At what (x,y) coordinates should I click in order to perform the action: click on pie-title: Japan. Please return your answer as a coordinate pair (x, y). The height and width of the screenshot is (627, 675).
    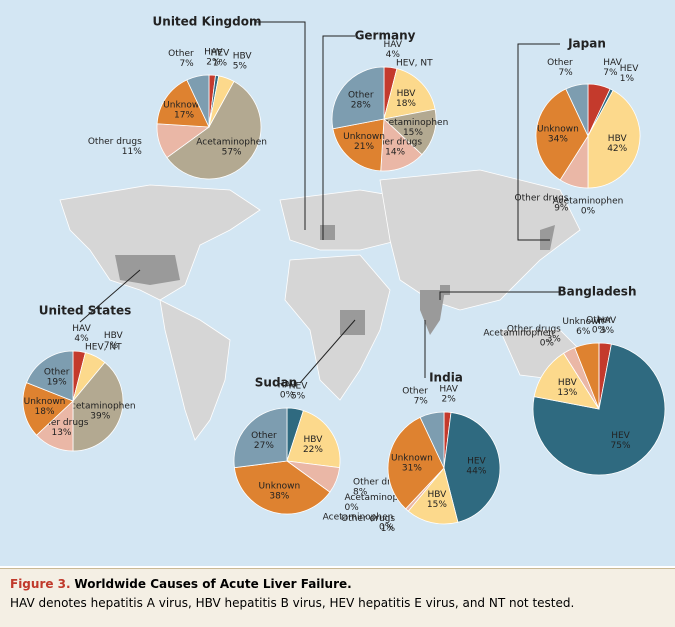
    Looking at the image, I should click on (586, 44).